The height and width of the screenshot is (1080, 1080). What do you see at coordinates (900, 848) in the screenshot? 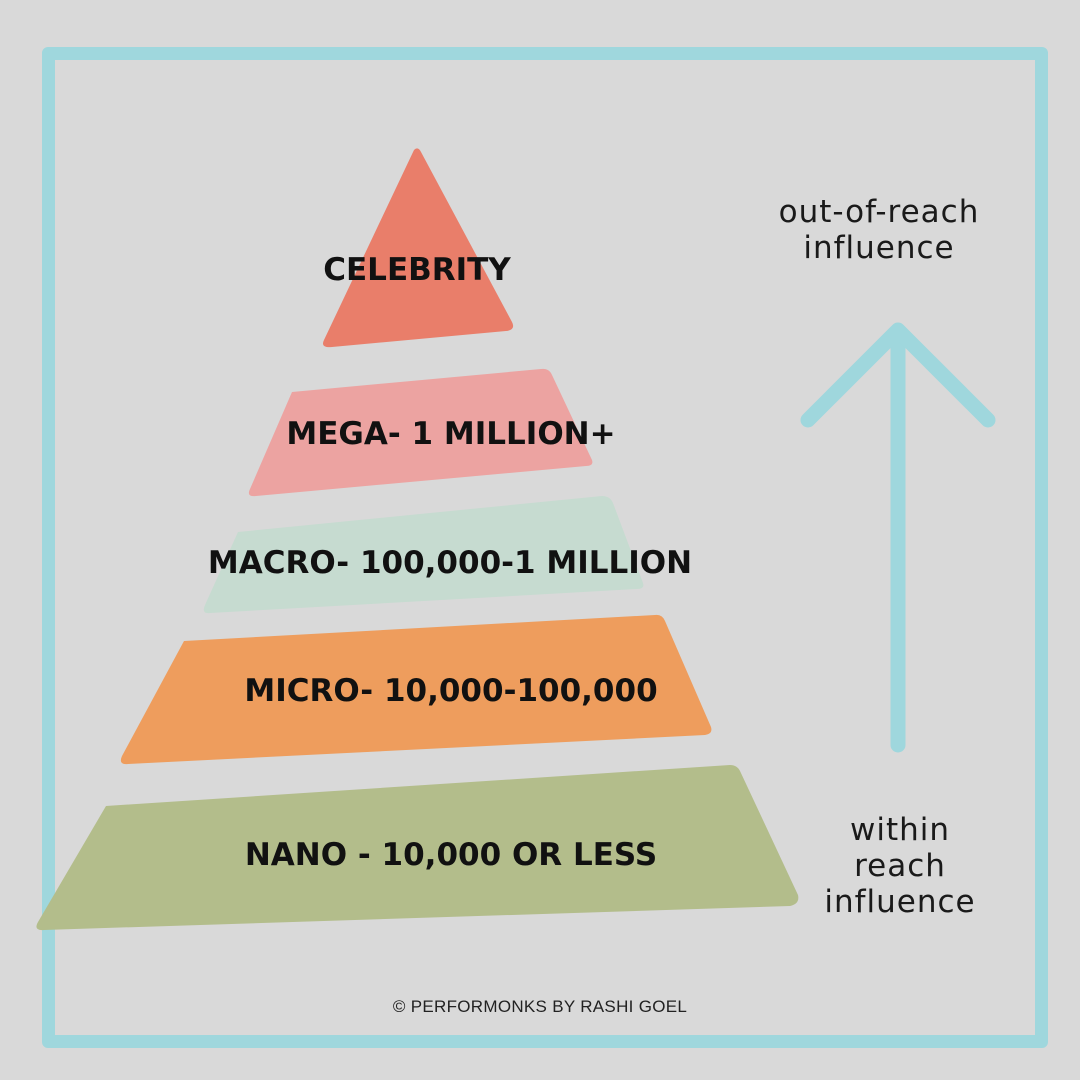
I see `within-reach-line1: within reach` at bounding box center [900, 848].